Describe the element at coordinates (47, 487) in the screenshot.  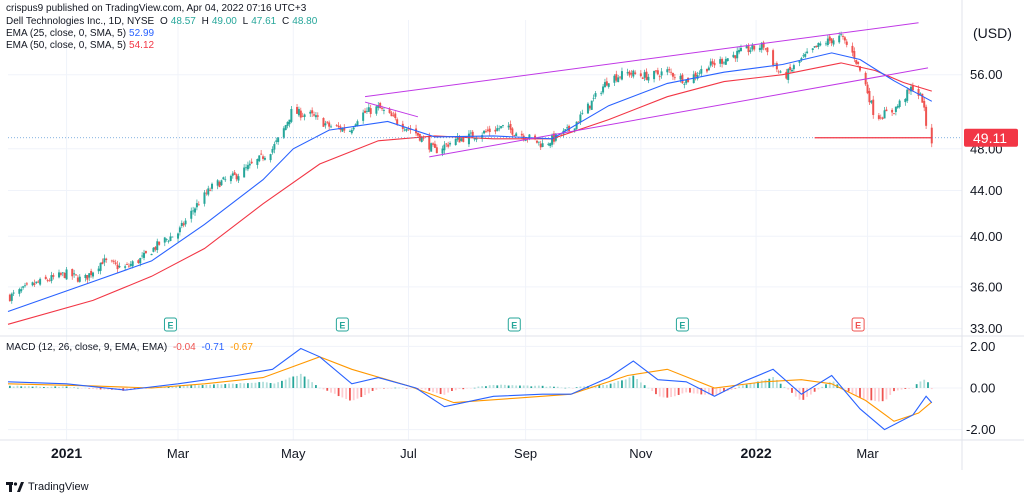
I see `tradingview-footer: TradingView` at that location.